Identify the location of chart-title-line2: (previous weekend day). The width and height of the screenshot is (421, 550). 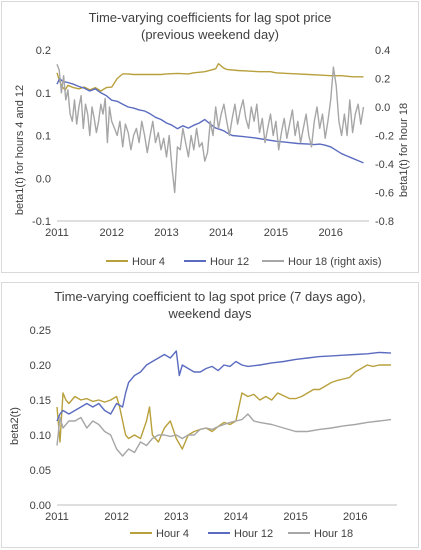
(210, 34).